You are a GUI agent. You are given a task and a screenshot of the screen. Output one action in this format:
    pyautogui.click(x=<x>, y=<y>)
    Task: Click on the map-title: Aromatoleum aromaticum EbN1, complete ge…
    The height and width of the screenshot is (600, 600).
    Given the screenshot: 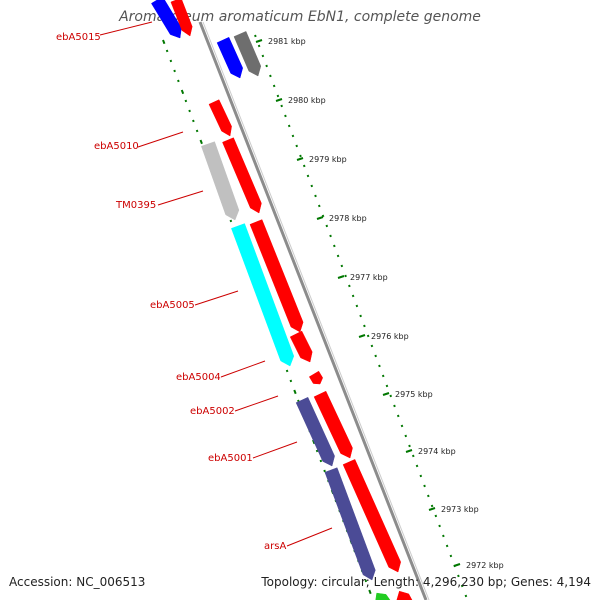 What is the action you would take?
    pyautogui.click(x=300, y=17)
    